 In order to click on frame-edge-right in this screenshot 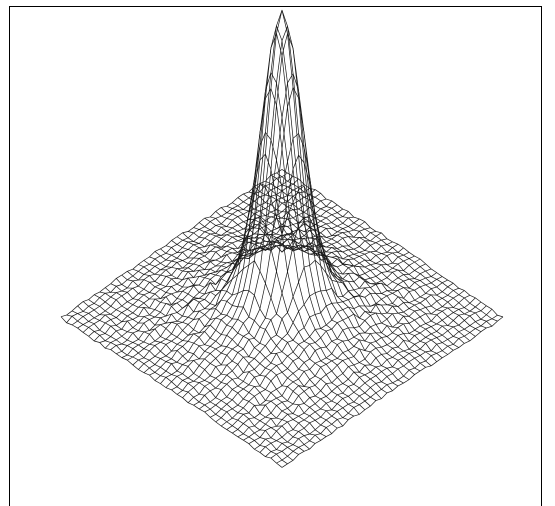, I will do `click(541, 500)`.